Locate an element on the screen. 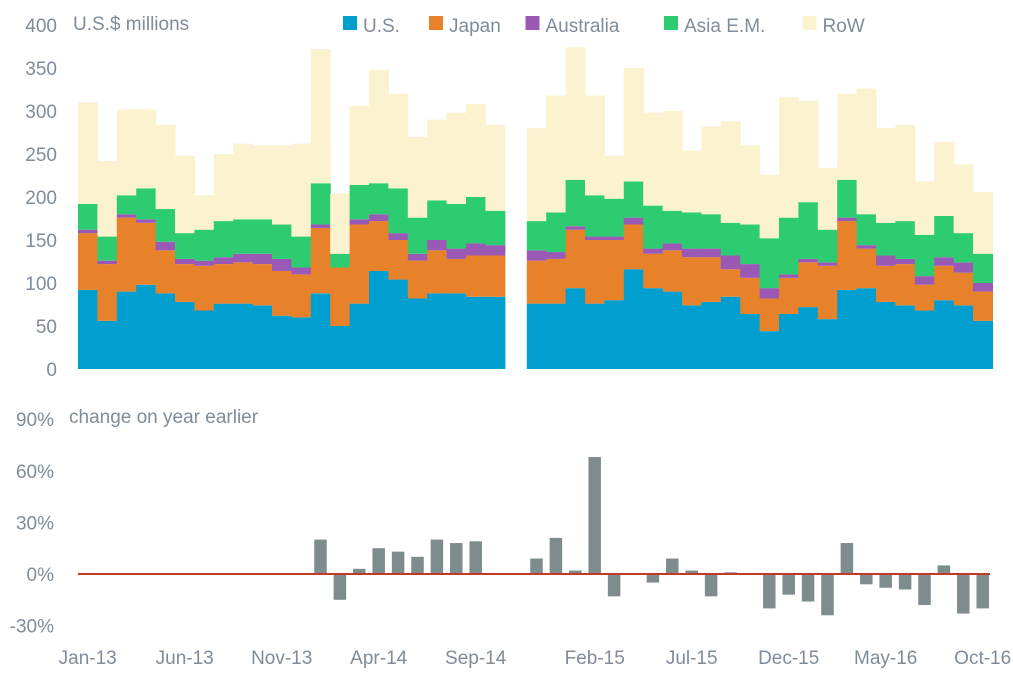 Image resolution: width=1013 pixels, height=679 pixels. x-tick-label: Jul-15 is located at coordinates (692, 658).